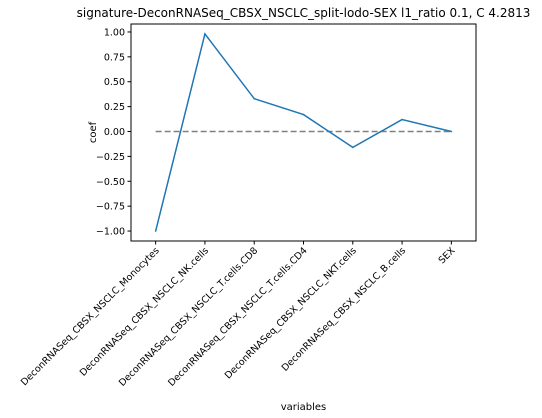 The image size is (542, 418). What do you see at coordinates (110, 157) in the screenshot?
I see `y-tick-label: −0.25` at bounding box center [110, 157].